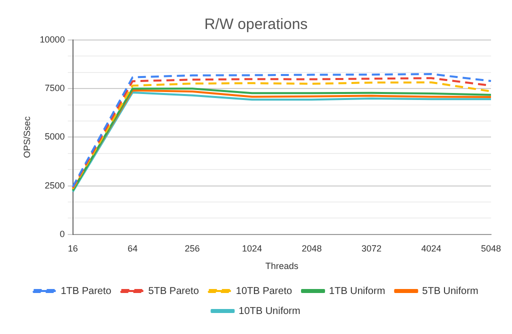 The image size is (512, 334). What do you see at coordinates (133, 248) in the screenshot?
I see `x-tick-label: 64` at bounding box center [133, 248].